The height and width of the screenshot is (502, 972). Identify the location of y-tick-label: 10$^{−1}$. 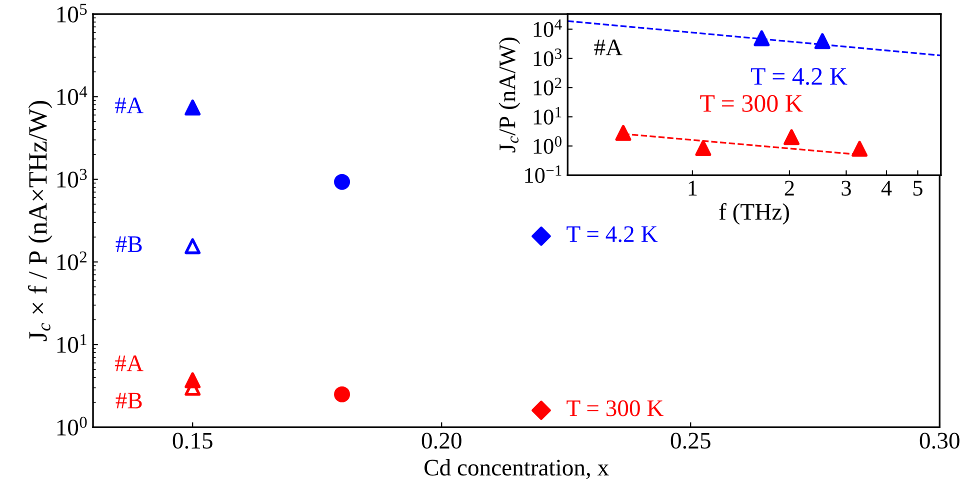
(543, 174).